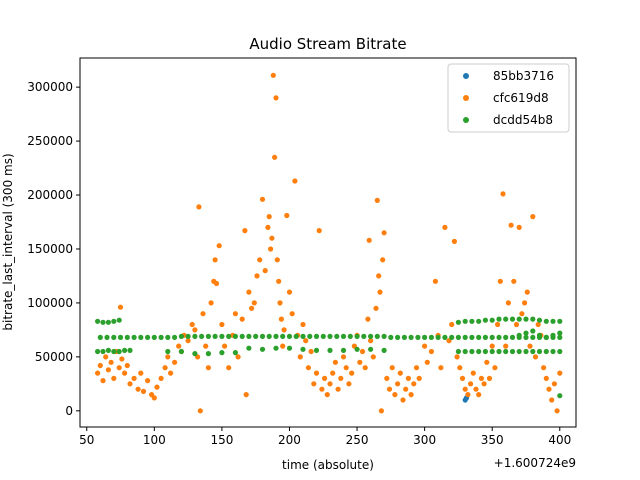 The image size is (640, 480). Describe the element at coordinates (521, 98) in the screenshot. I see `legend-label-cfc619d8: cfc619d8` at that location.